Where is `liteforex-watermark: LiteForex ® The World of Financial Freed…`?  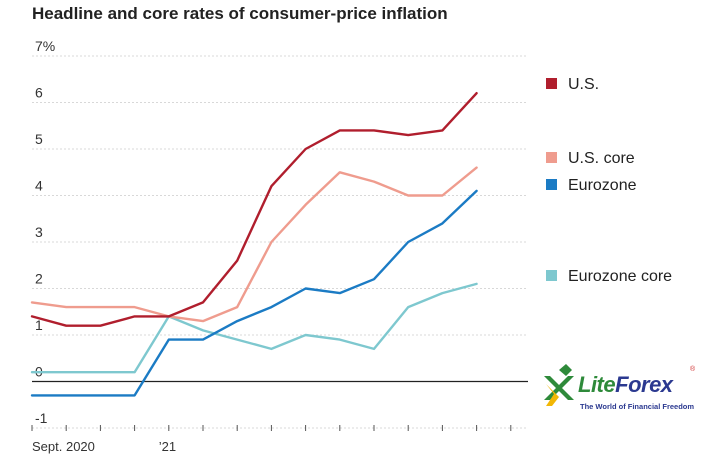
liteforex-watermark: LiteForex ® The World of Financial Freed… is located at coordinates (627, 392).